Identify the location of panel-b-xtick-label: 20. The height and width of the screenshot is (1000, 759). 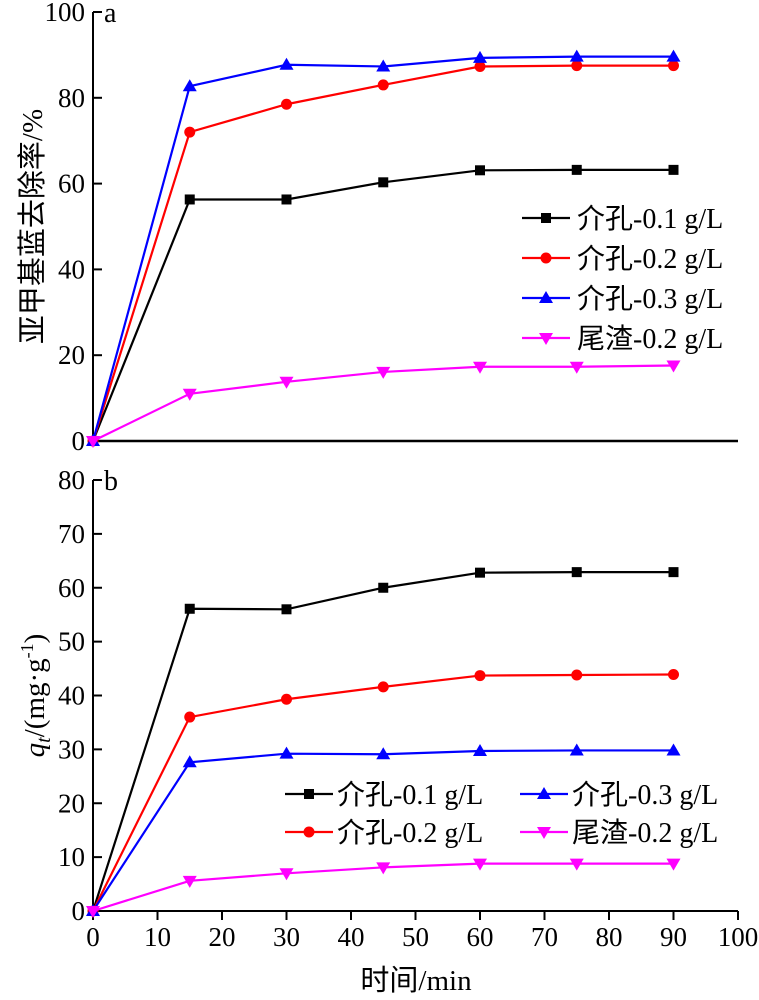
(222, 937).